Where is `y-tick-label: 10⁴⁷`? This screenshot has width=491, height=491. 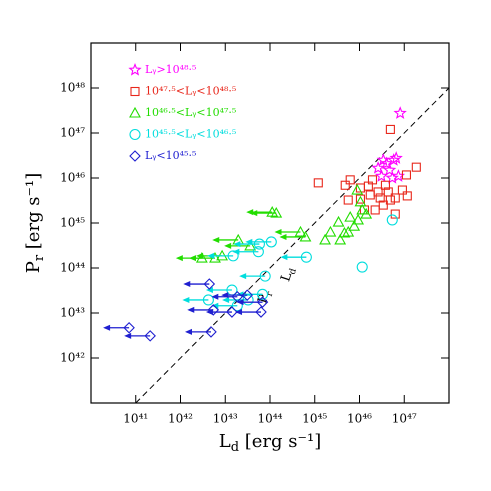 y-tick-label: 10⁴⁷ is located at coordinates (72, 133).